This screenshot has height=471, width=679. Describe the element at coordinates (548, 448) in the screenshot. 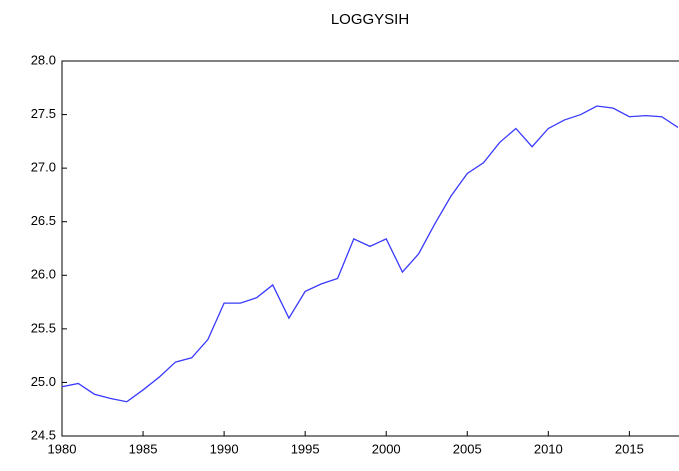

I see `x-tick-label: 2010` at that location.